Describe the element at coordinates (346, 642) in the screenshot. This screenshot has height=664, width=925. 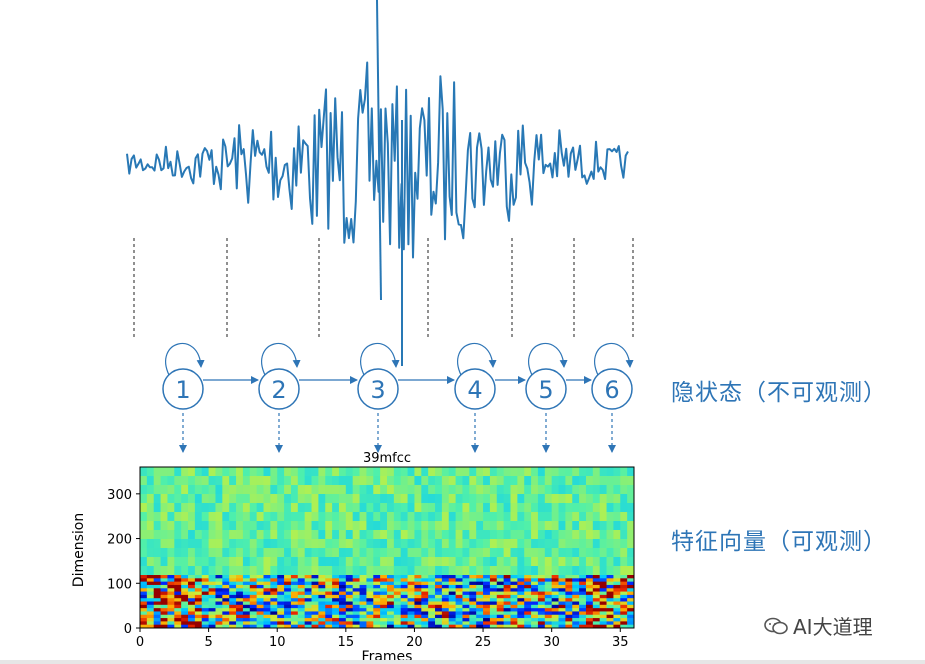
I see `x-tick-label: 15` at that location.